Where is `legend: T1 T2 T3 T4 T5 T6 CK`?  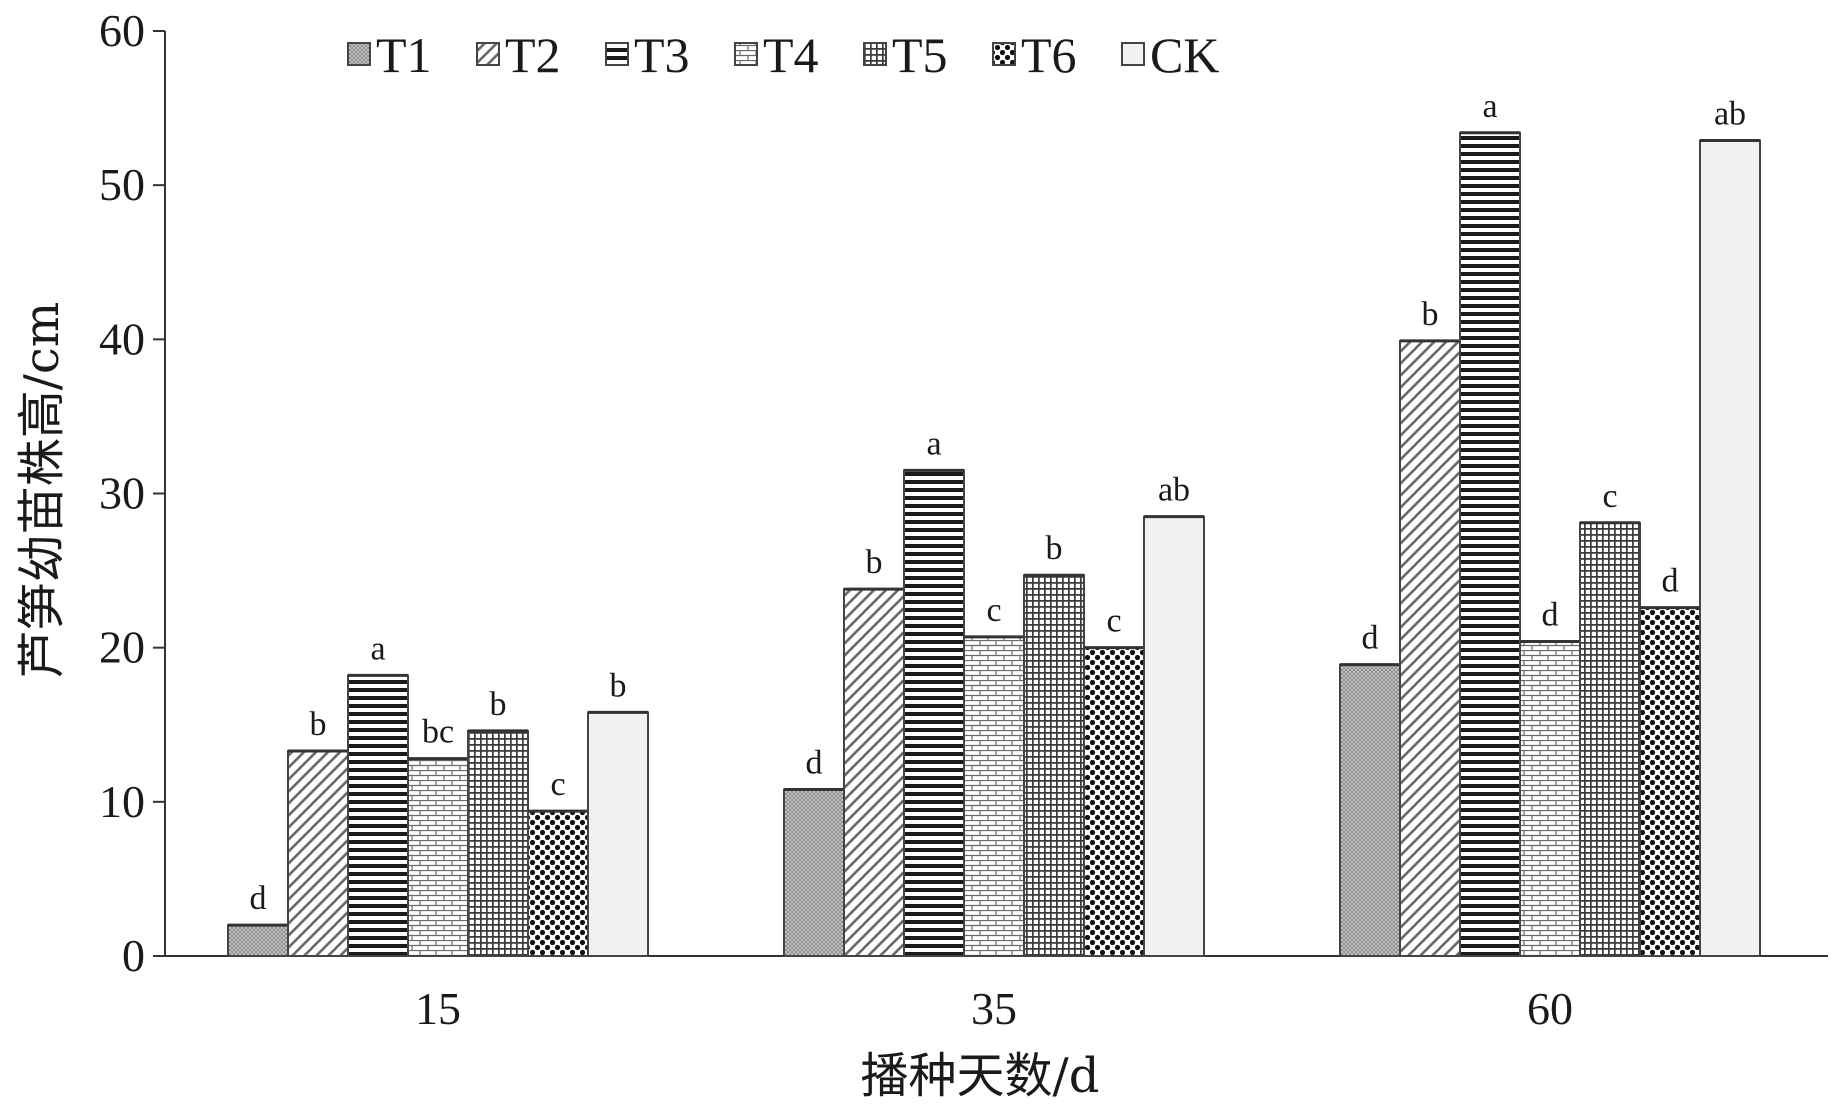 legend: T1 T2 T3 T4 T5 T6 CK is located at coordinates (783, 55).